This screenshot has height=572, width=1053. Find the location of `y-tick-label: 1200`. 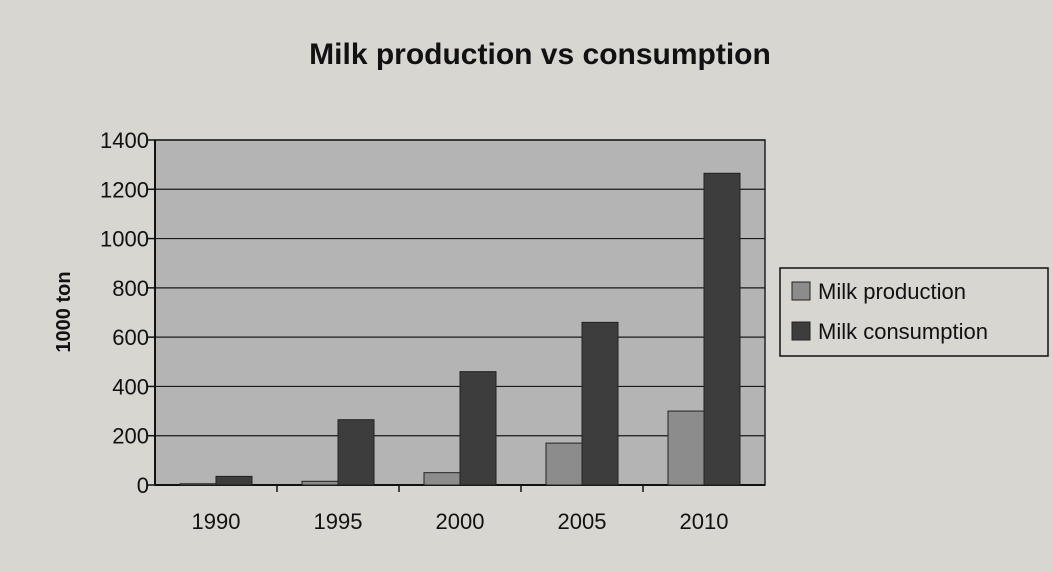

y-tick-label: 1200 is located at coordinates (124, 189).